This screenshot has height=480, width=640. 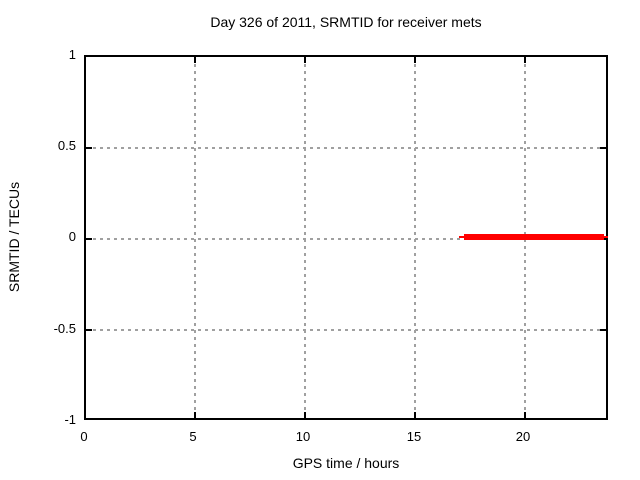 I want to click on ytick-label-1: 1, so click(x=72, y=54).